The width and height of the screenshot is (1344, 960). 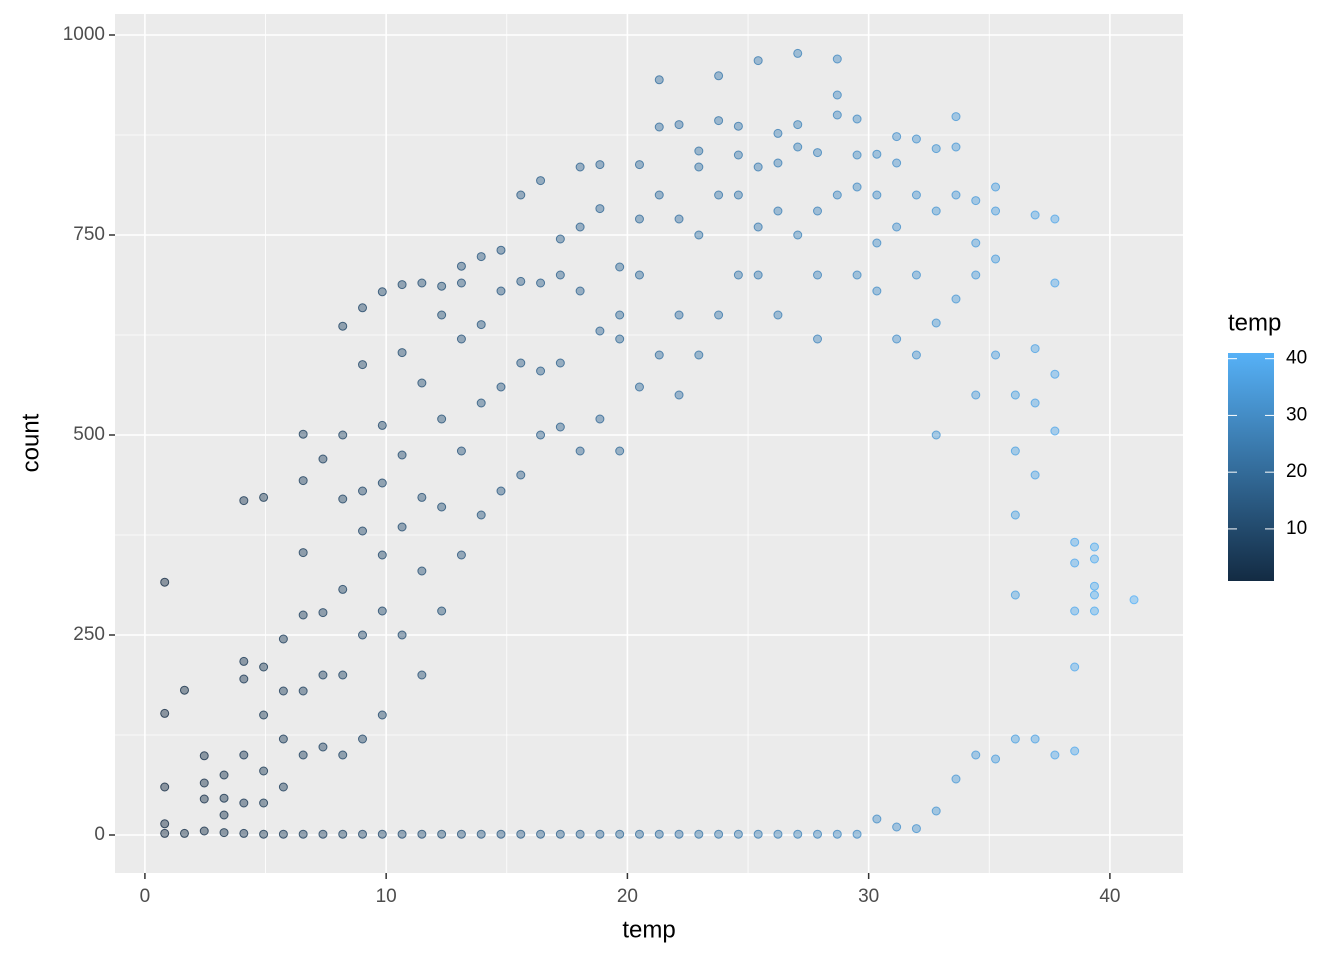 I want to click on y-axis-title: count, so click(x=30, y=442).